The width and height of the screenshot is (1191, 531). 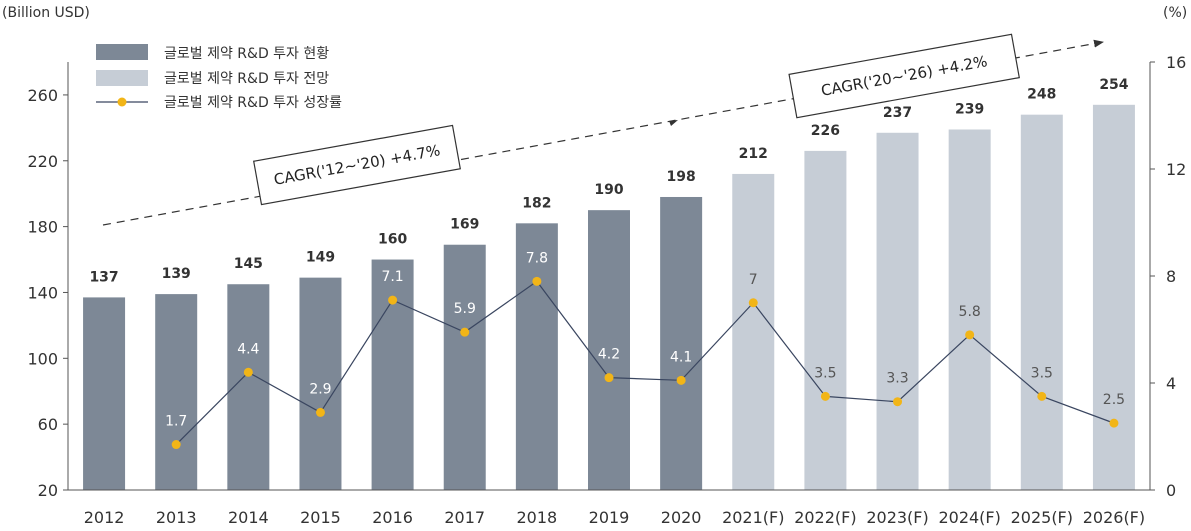 I want to click on x-axis-label: 2025(F), so click(x=1042, y=517).